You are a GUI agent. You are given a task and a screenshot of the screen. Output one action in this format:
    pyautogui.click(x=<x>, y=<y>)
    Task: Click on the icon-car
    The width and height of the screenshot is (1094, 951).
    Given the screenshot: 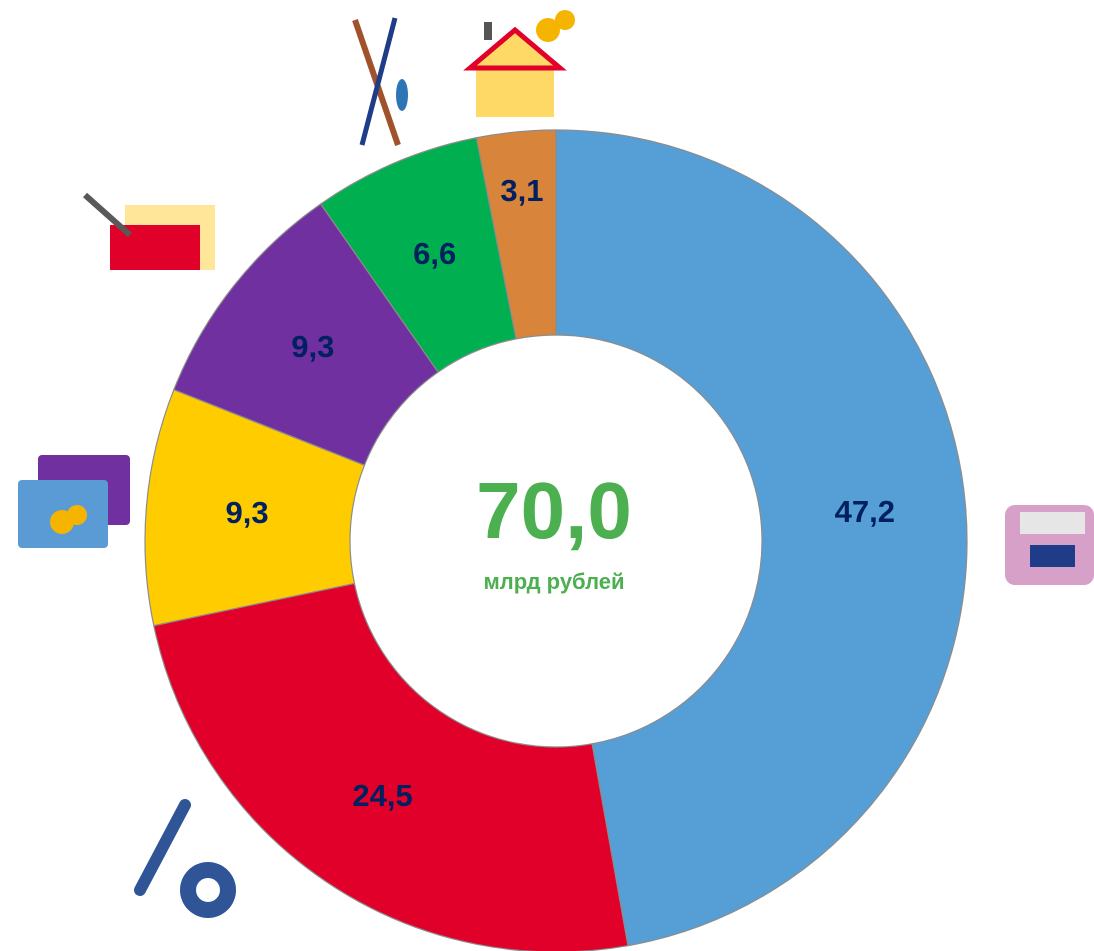 What is the action you would take?
    pyautogui.click(x=1049, y=545)
    